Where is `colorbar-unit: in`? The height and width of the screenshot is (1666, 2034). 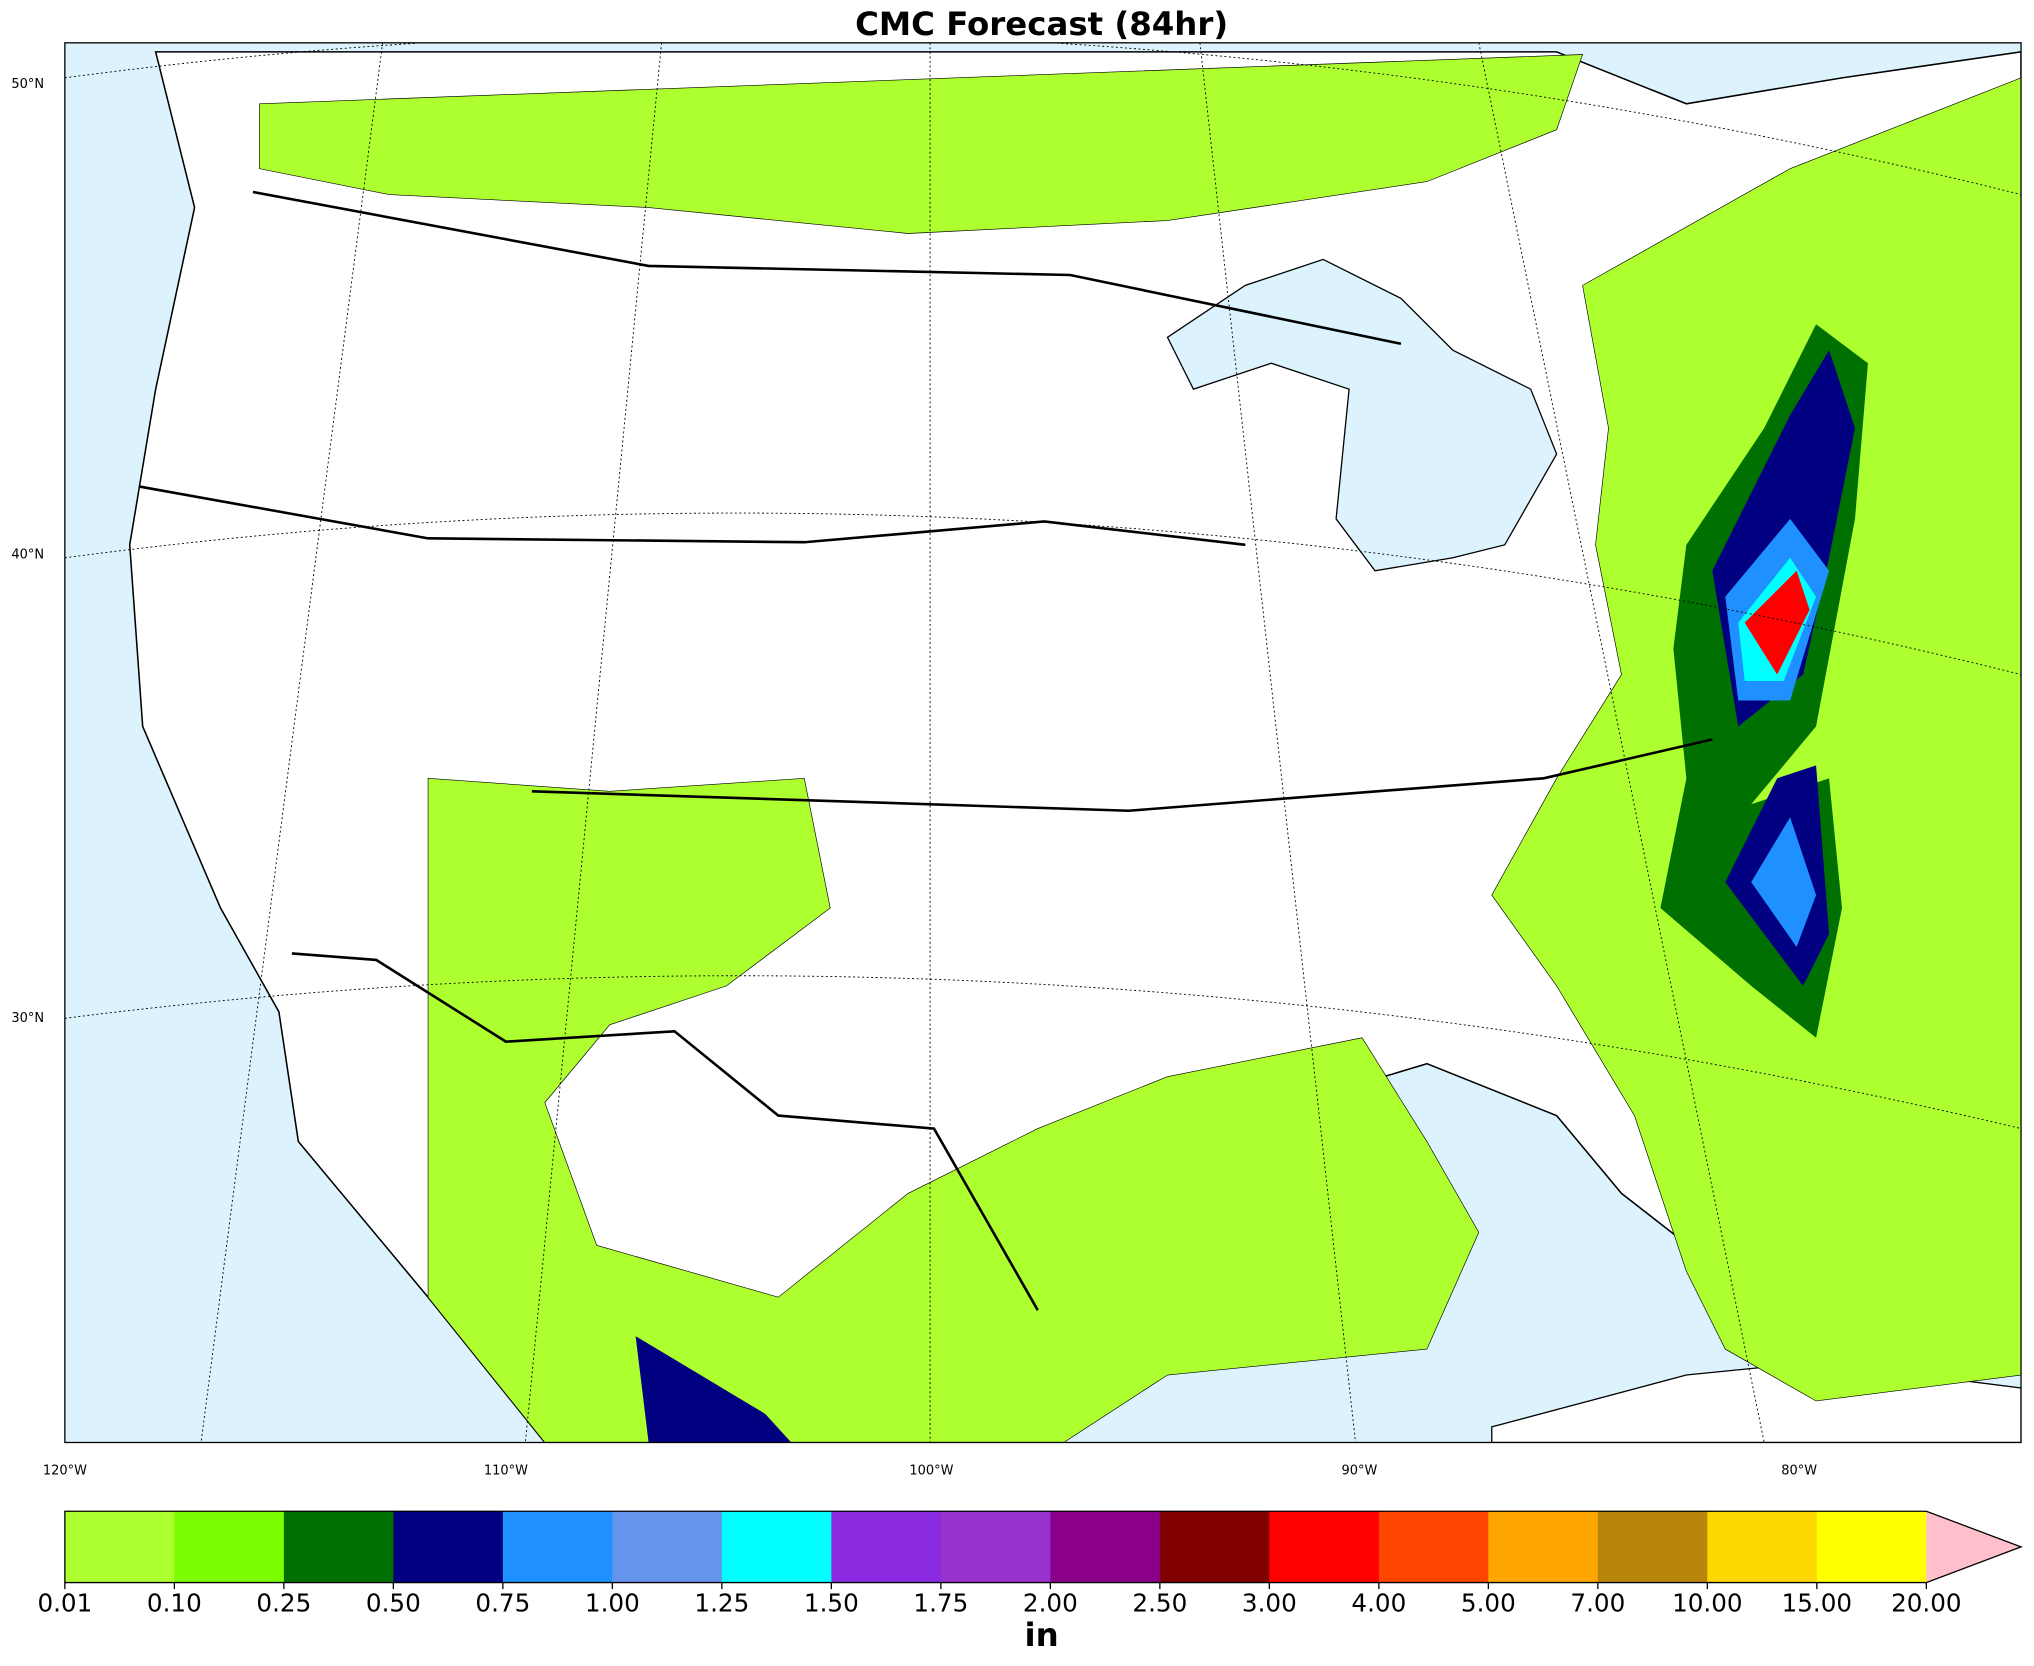
colorbar-unit: in is located at coordinates (1042, 1635).